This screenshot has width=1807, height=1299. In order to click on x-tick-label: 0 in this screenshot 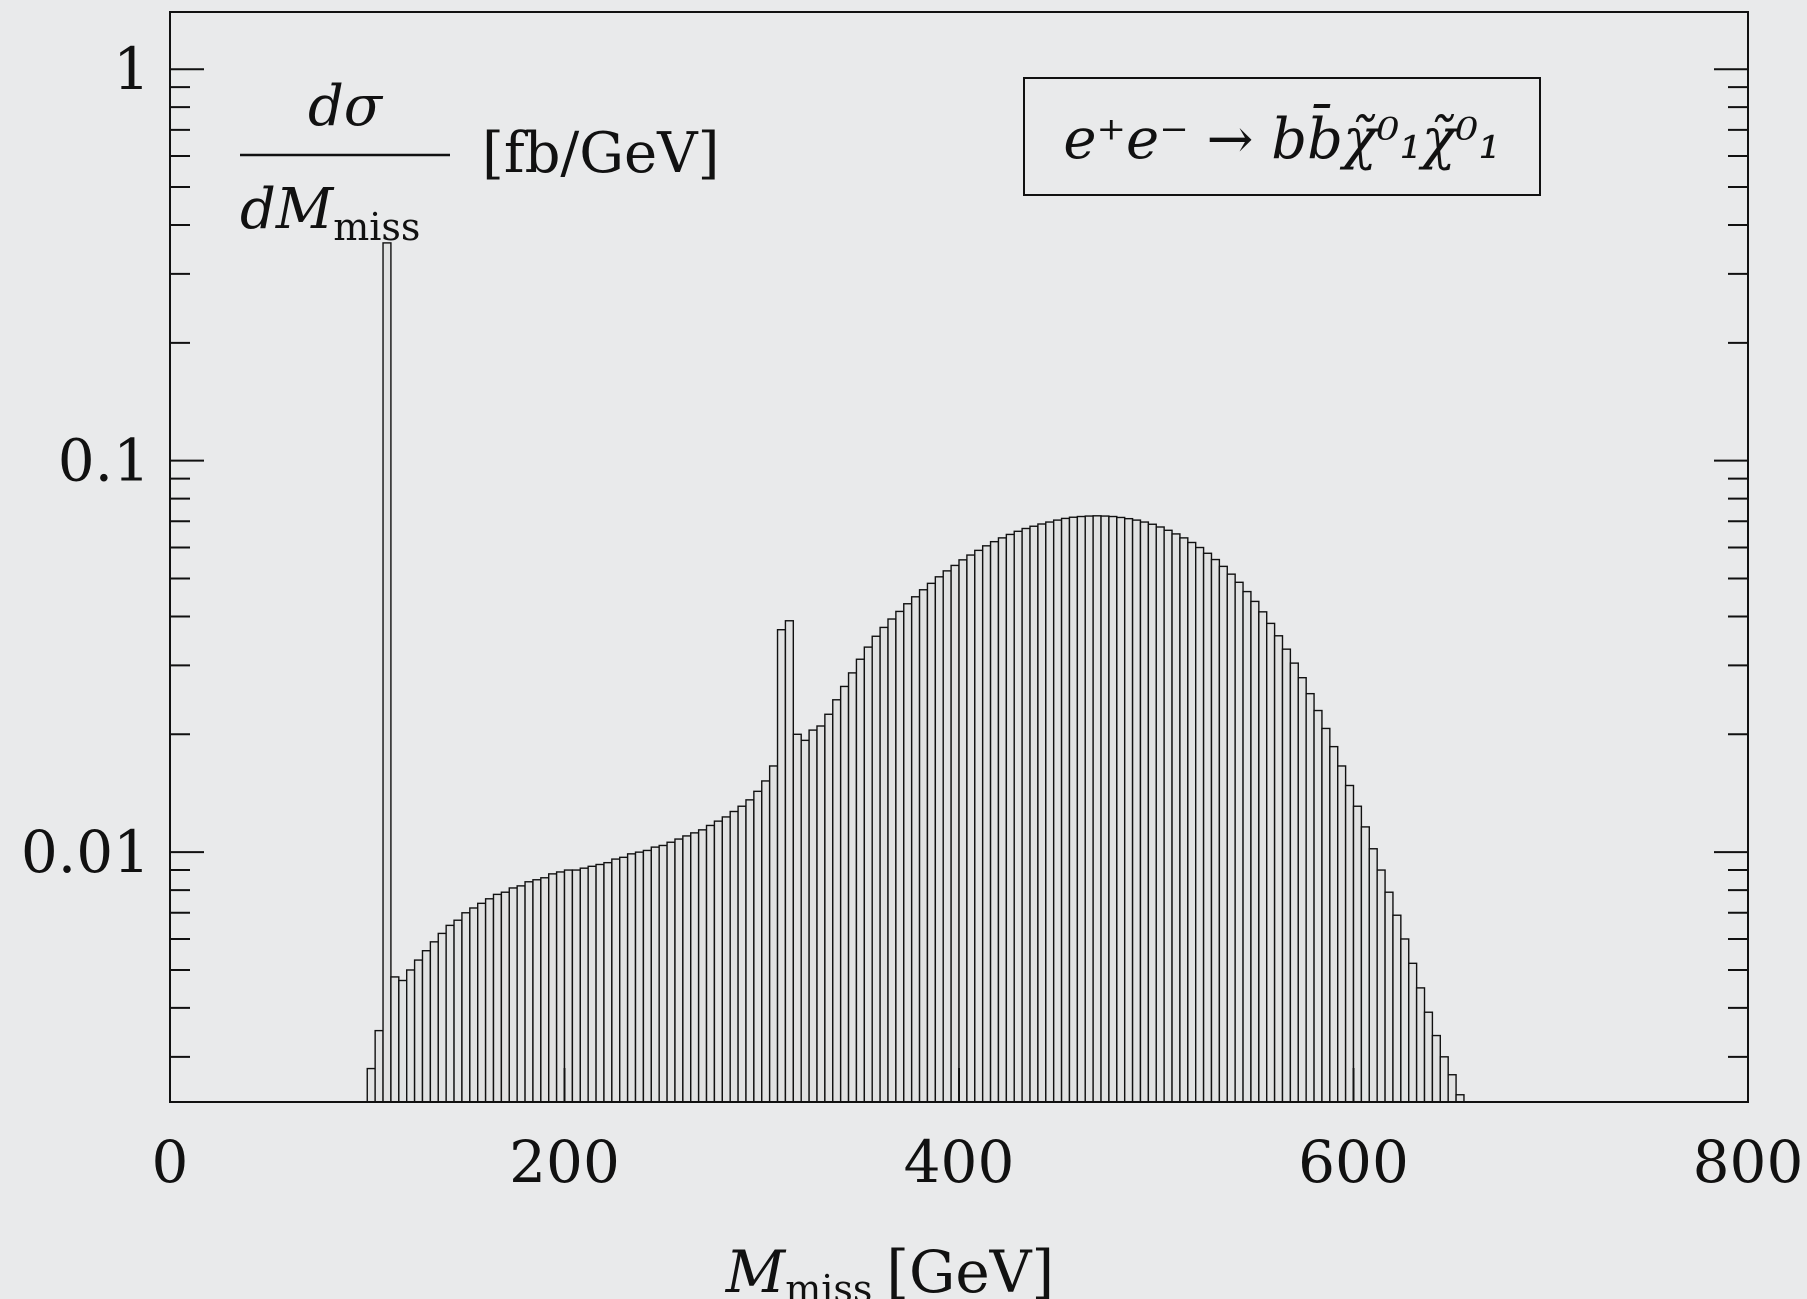, I will do `click(170, 1162)`.